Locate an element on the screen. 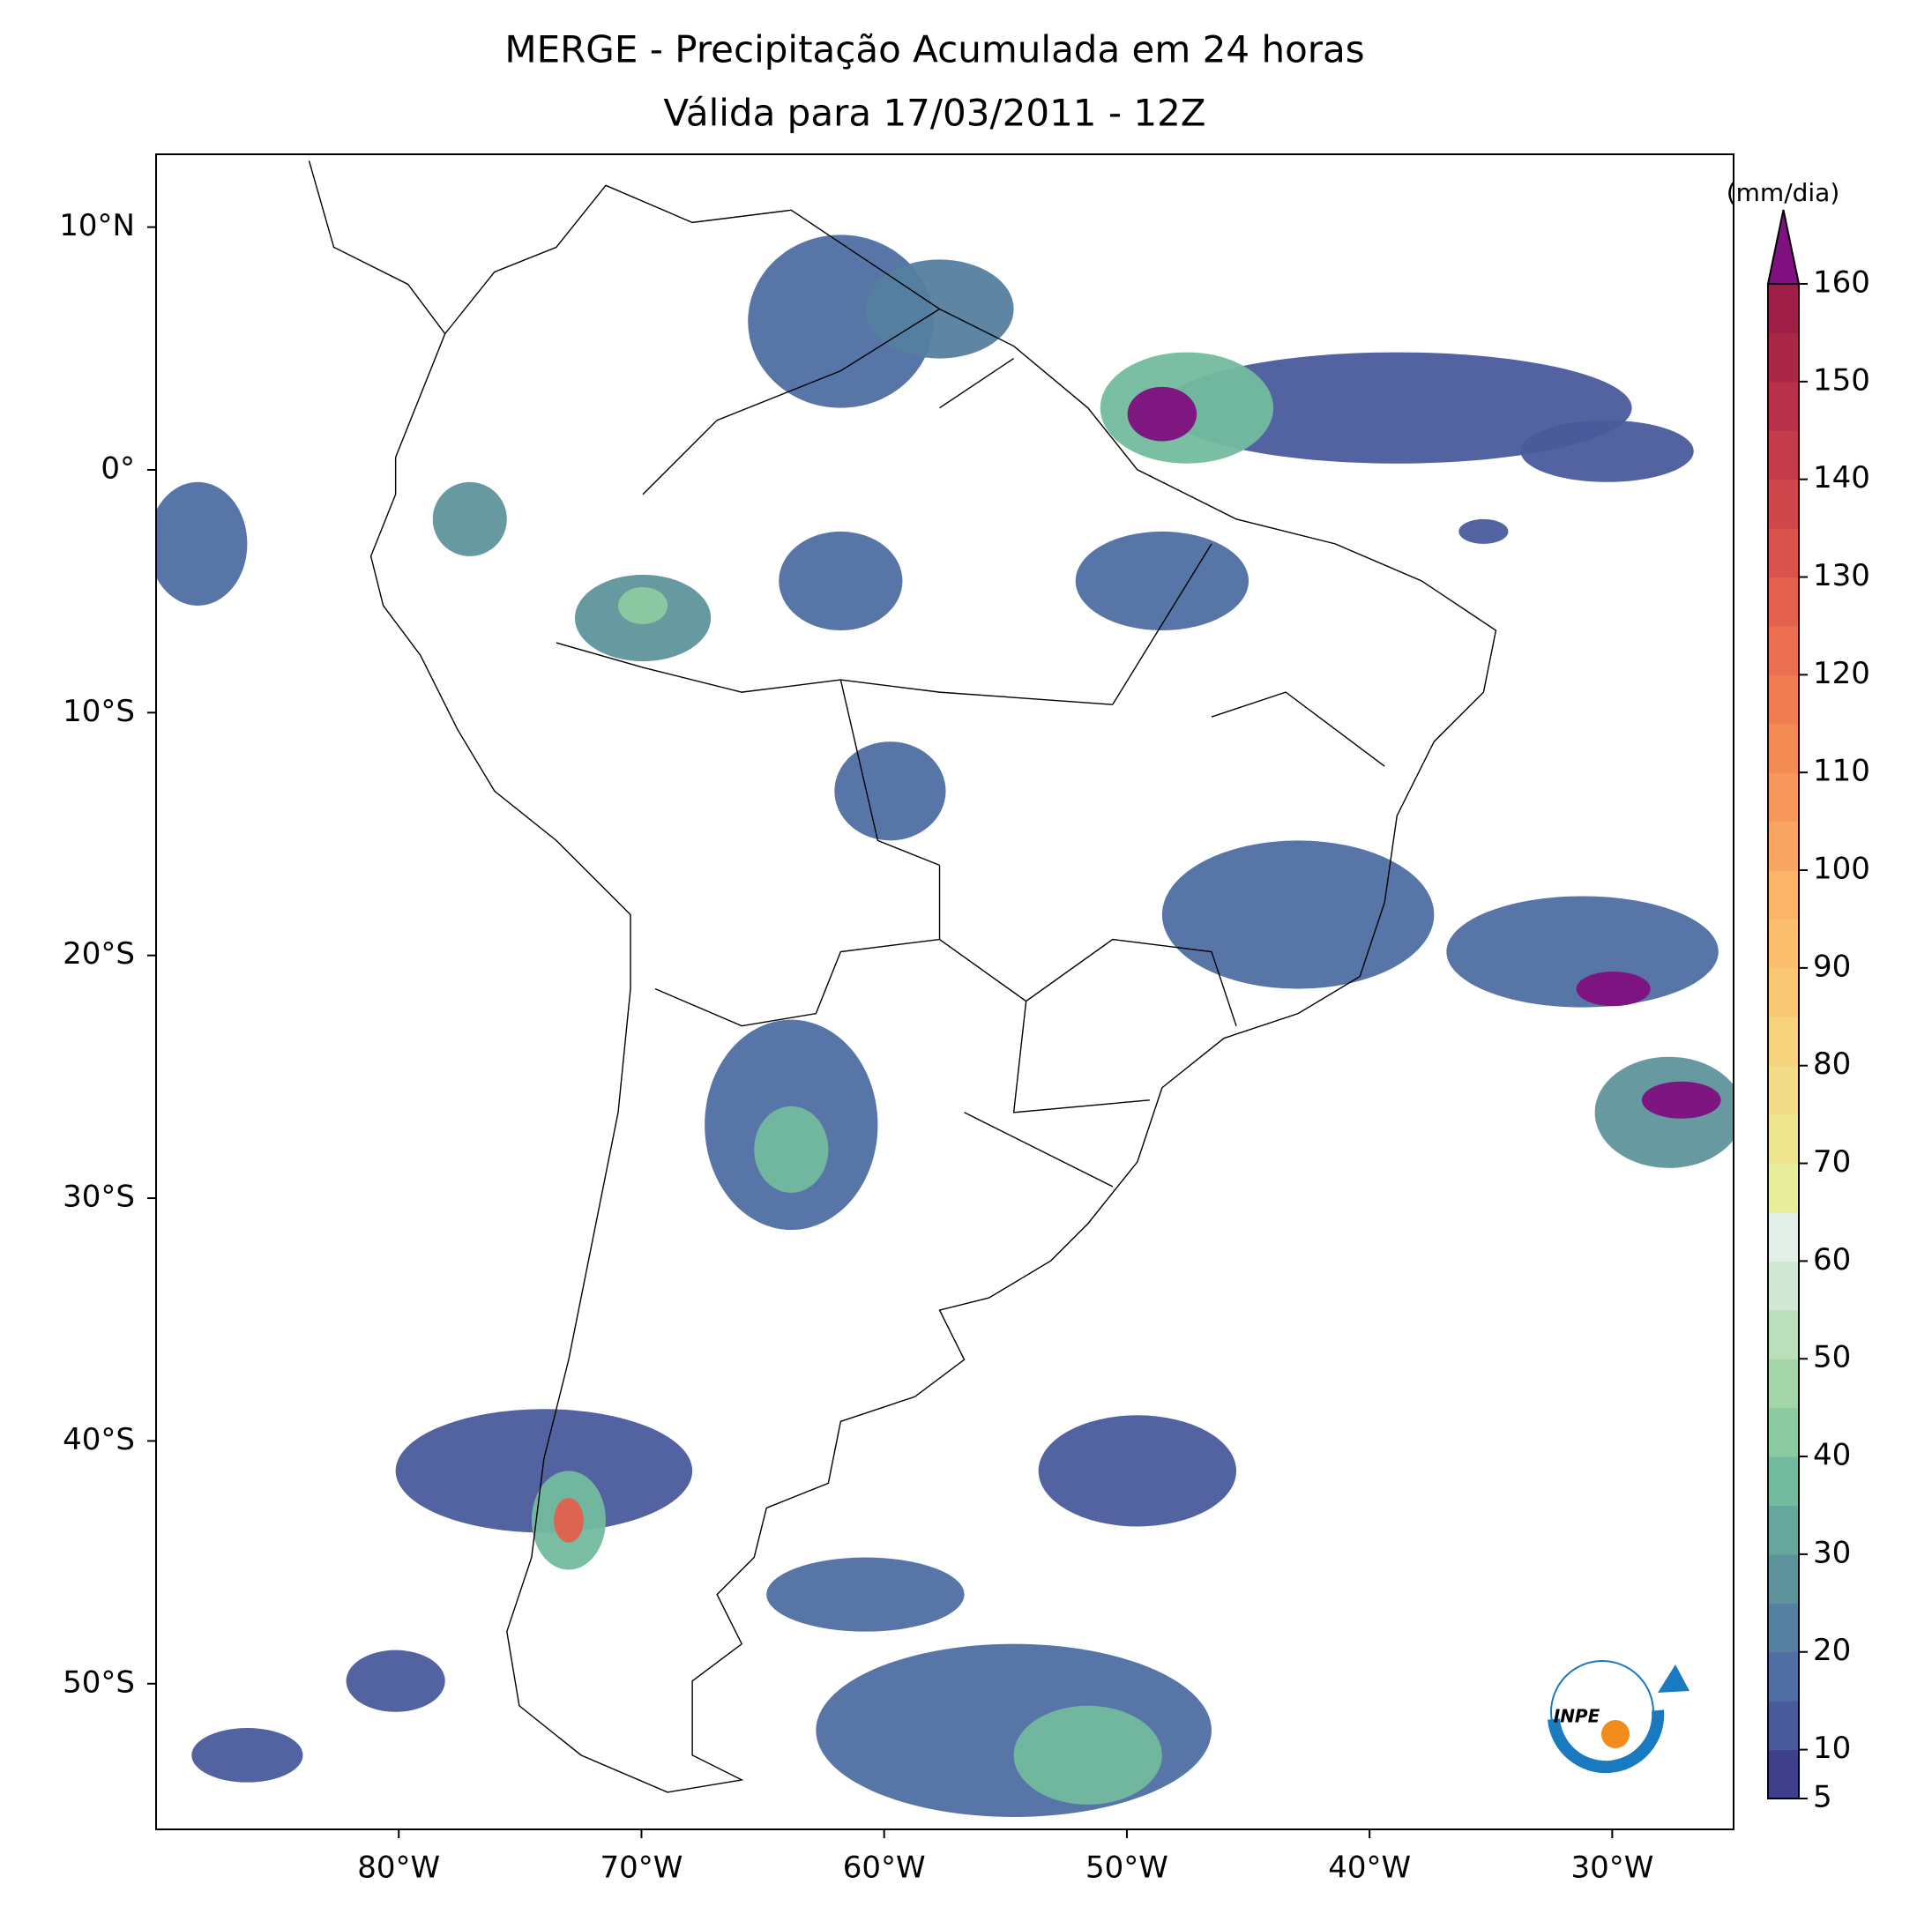 This screenshot has height=1914, width=1932. colorbar-tick-label: 30 is located at coordinates (1832, 1552).